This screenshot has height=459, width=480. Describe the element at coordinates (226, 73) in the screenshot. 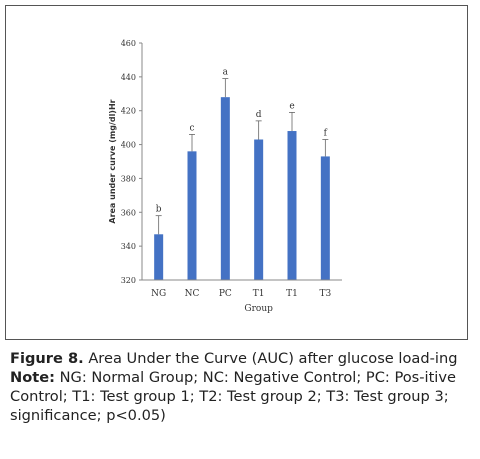

I see `significance-label: a` at that location.